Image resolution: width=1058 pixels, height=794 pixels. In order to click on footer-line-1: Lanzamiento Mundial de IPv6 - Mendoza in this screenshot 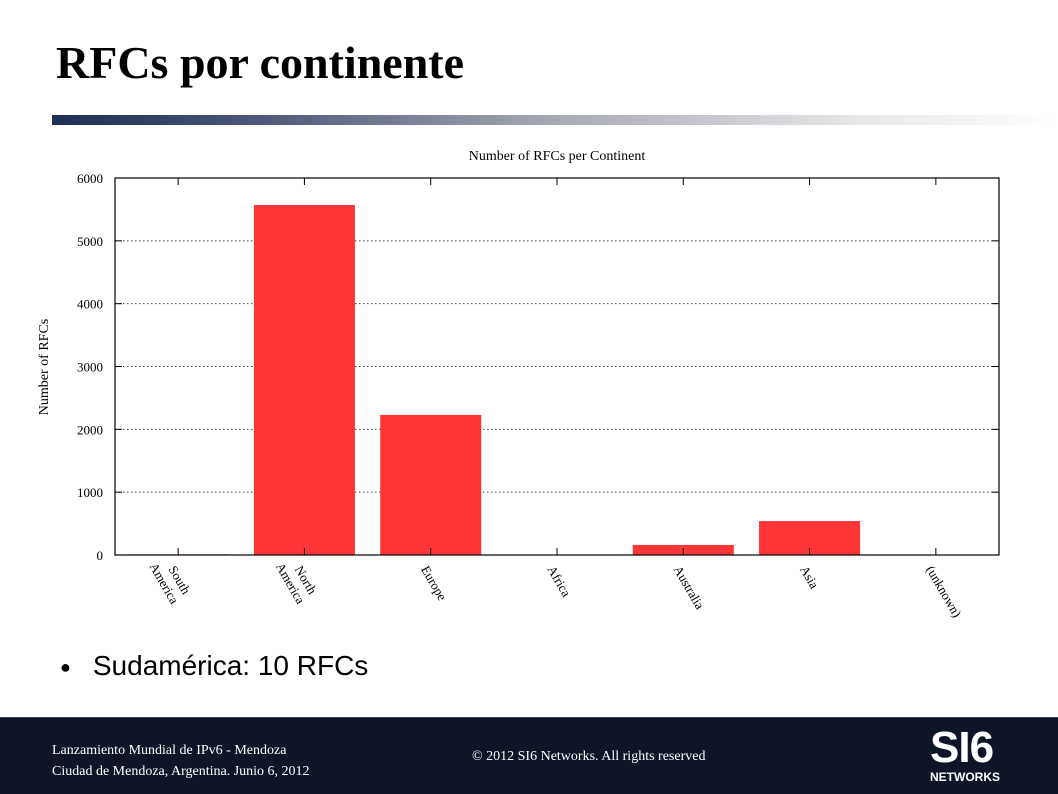, I will do `click(169, 750)`.